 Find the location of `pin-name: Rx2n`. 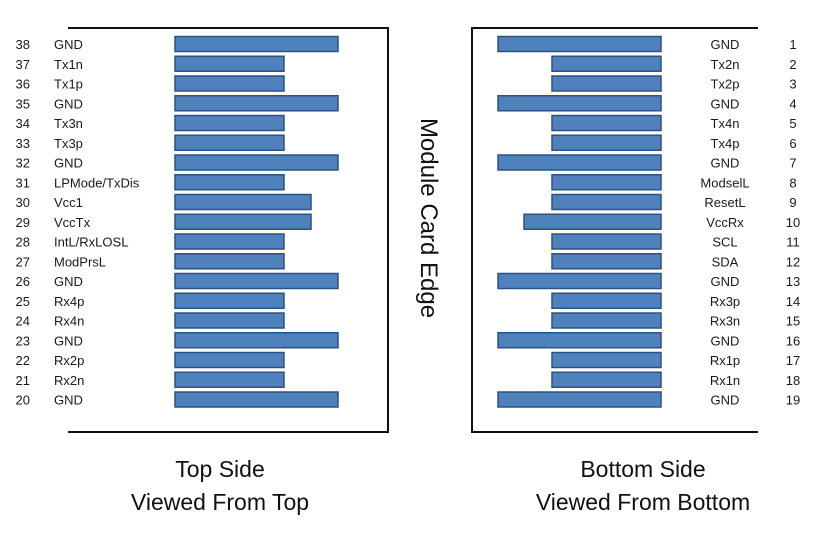

pin-name: Rx2n is located at coordinates (69, 380).